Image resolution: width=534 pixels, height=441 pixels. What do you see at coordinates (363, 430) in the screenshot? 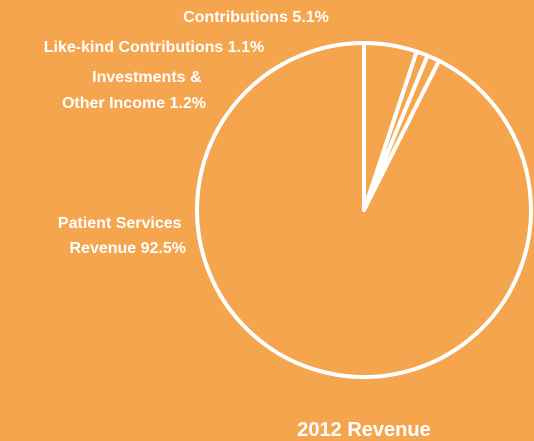
I see `chart-title: 2012 Revenue` at bounding box center [363, 430].